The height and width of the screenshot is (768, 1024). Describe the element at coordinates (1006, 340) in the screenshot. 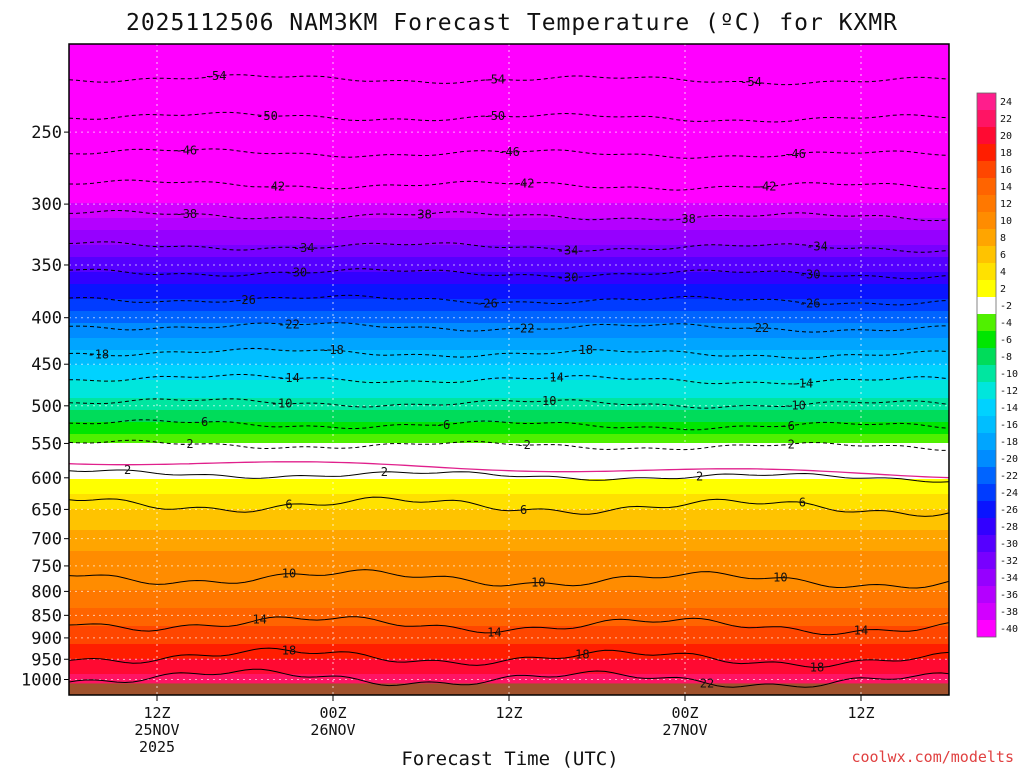

I see `colorbar-label: -6` at that location.